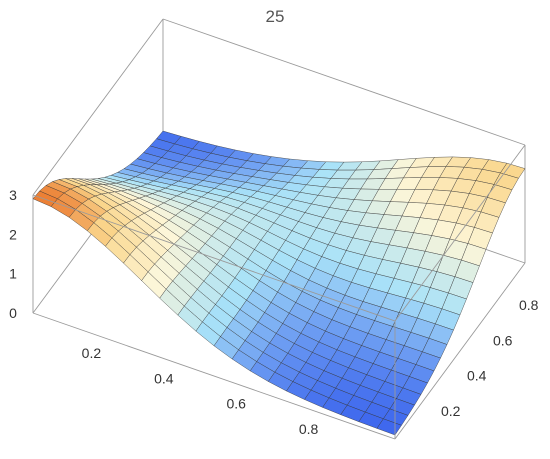  What do you see at coordinates (13, 274) in the screenshot?
I see `z-tick-label: 1` at bounding box center [13, 274].